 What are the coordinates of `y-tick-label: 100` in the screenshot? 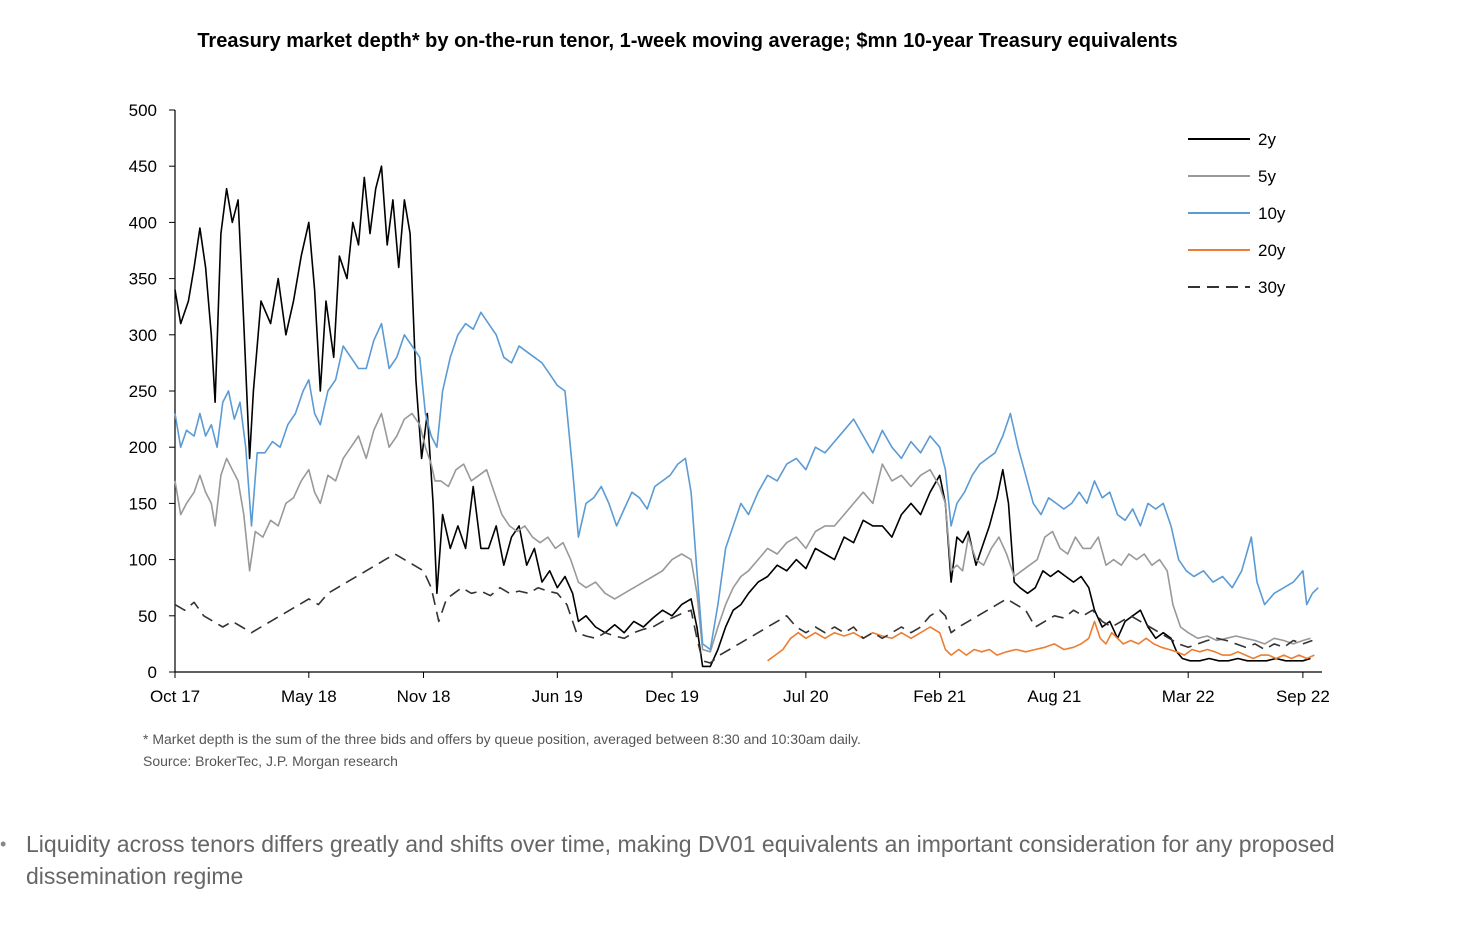 It's located at (143, 560).